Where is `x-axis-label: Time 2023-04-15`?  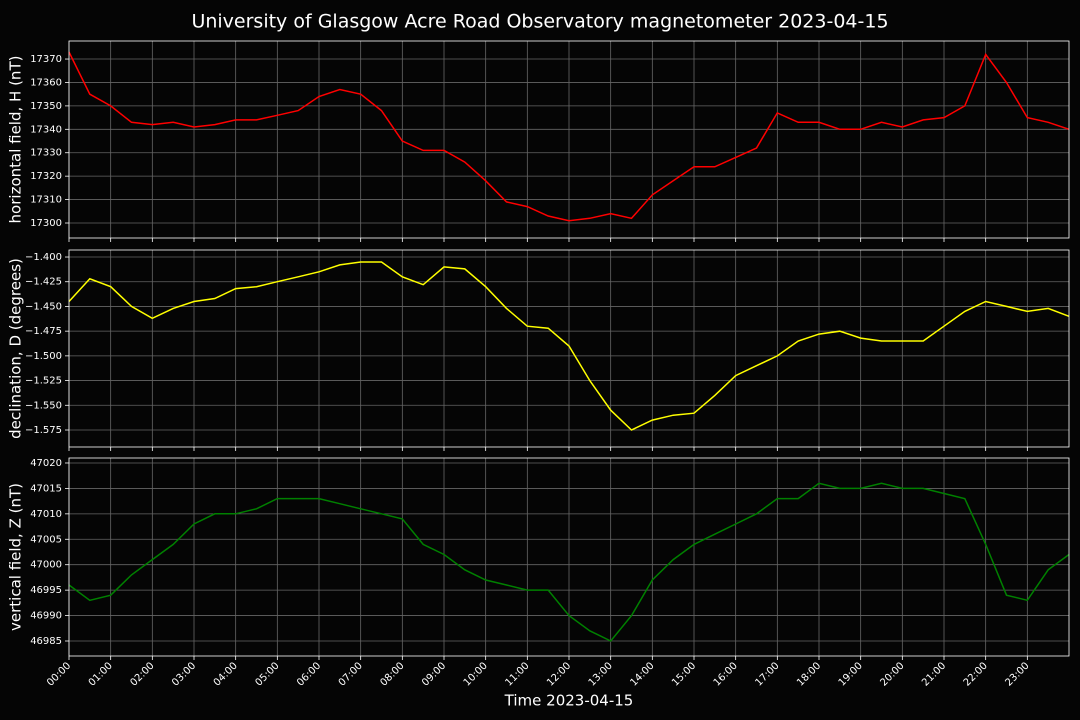
x-axis-label: Time 2023-04-15 is located at coordinates (569, 701).